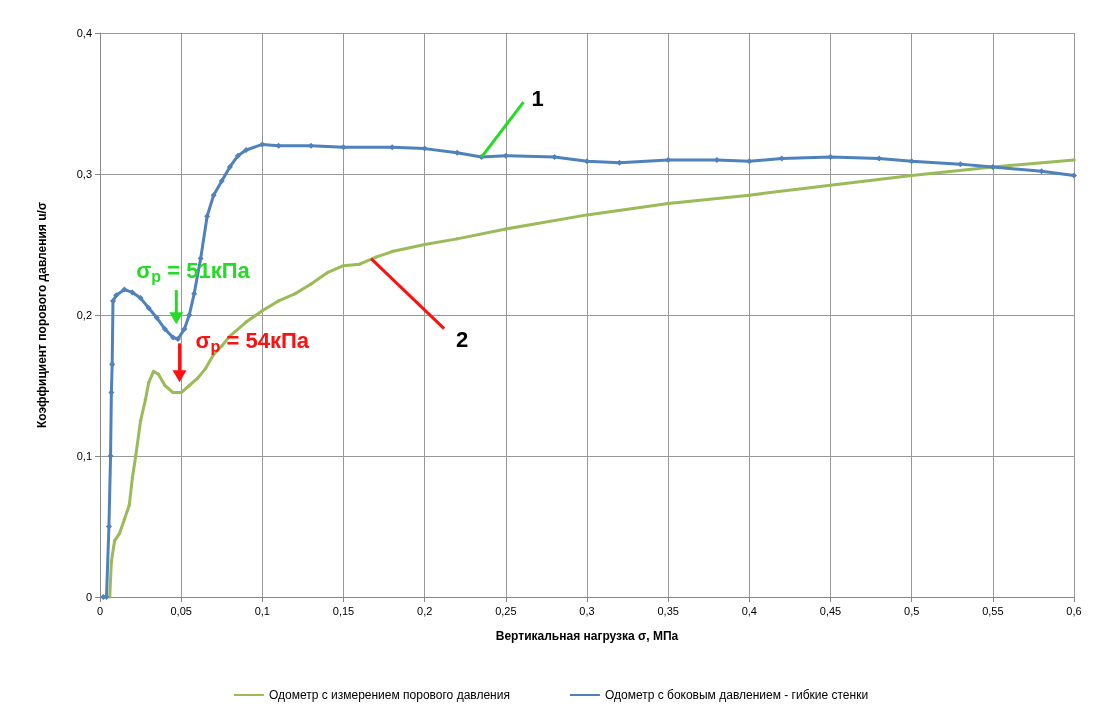 This screenshot has width=1102, height=720. What do you see at coordinates (262, 610) in the screenshot?
I see `x-tick-label: 0,1` at bounding box center [262, 610].